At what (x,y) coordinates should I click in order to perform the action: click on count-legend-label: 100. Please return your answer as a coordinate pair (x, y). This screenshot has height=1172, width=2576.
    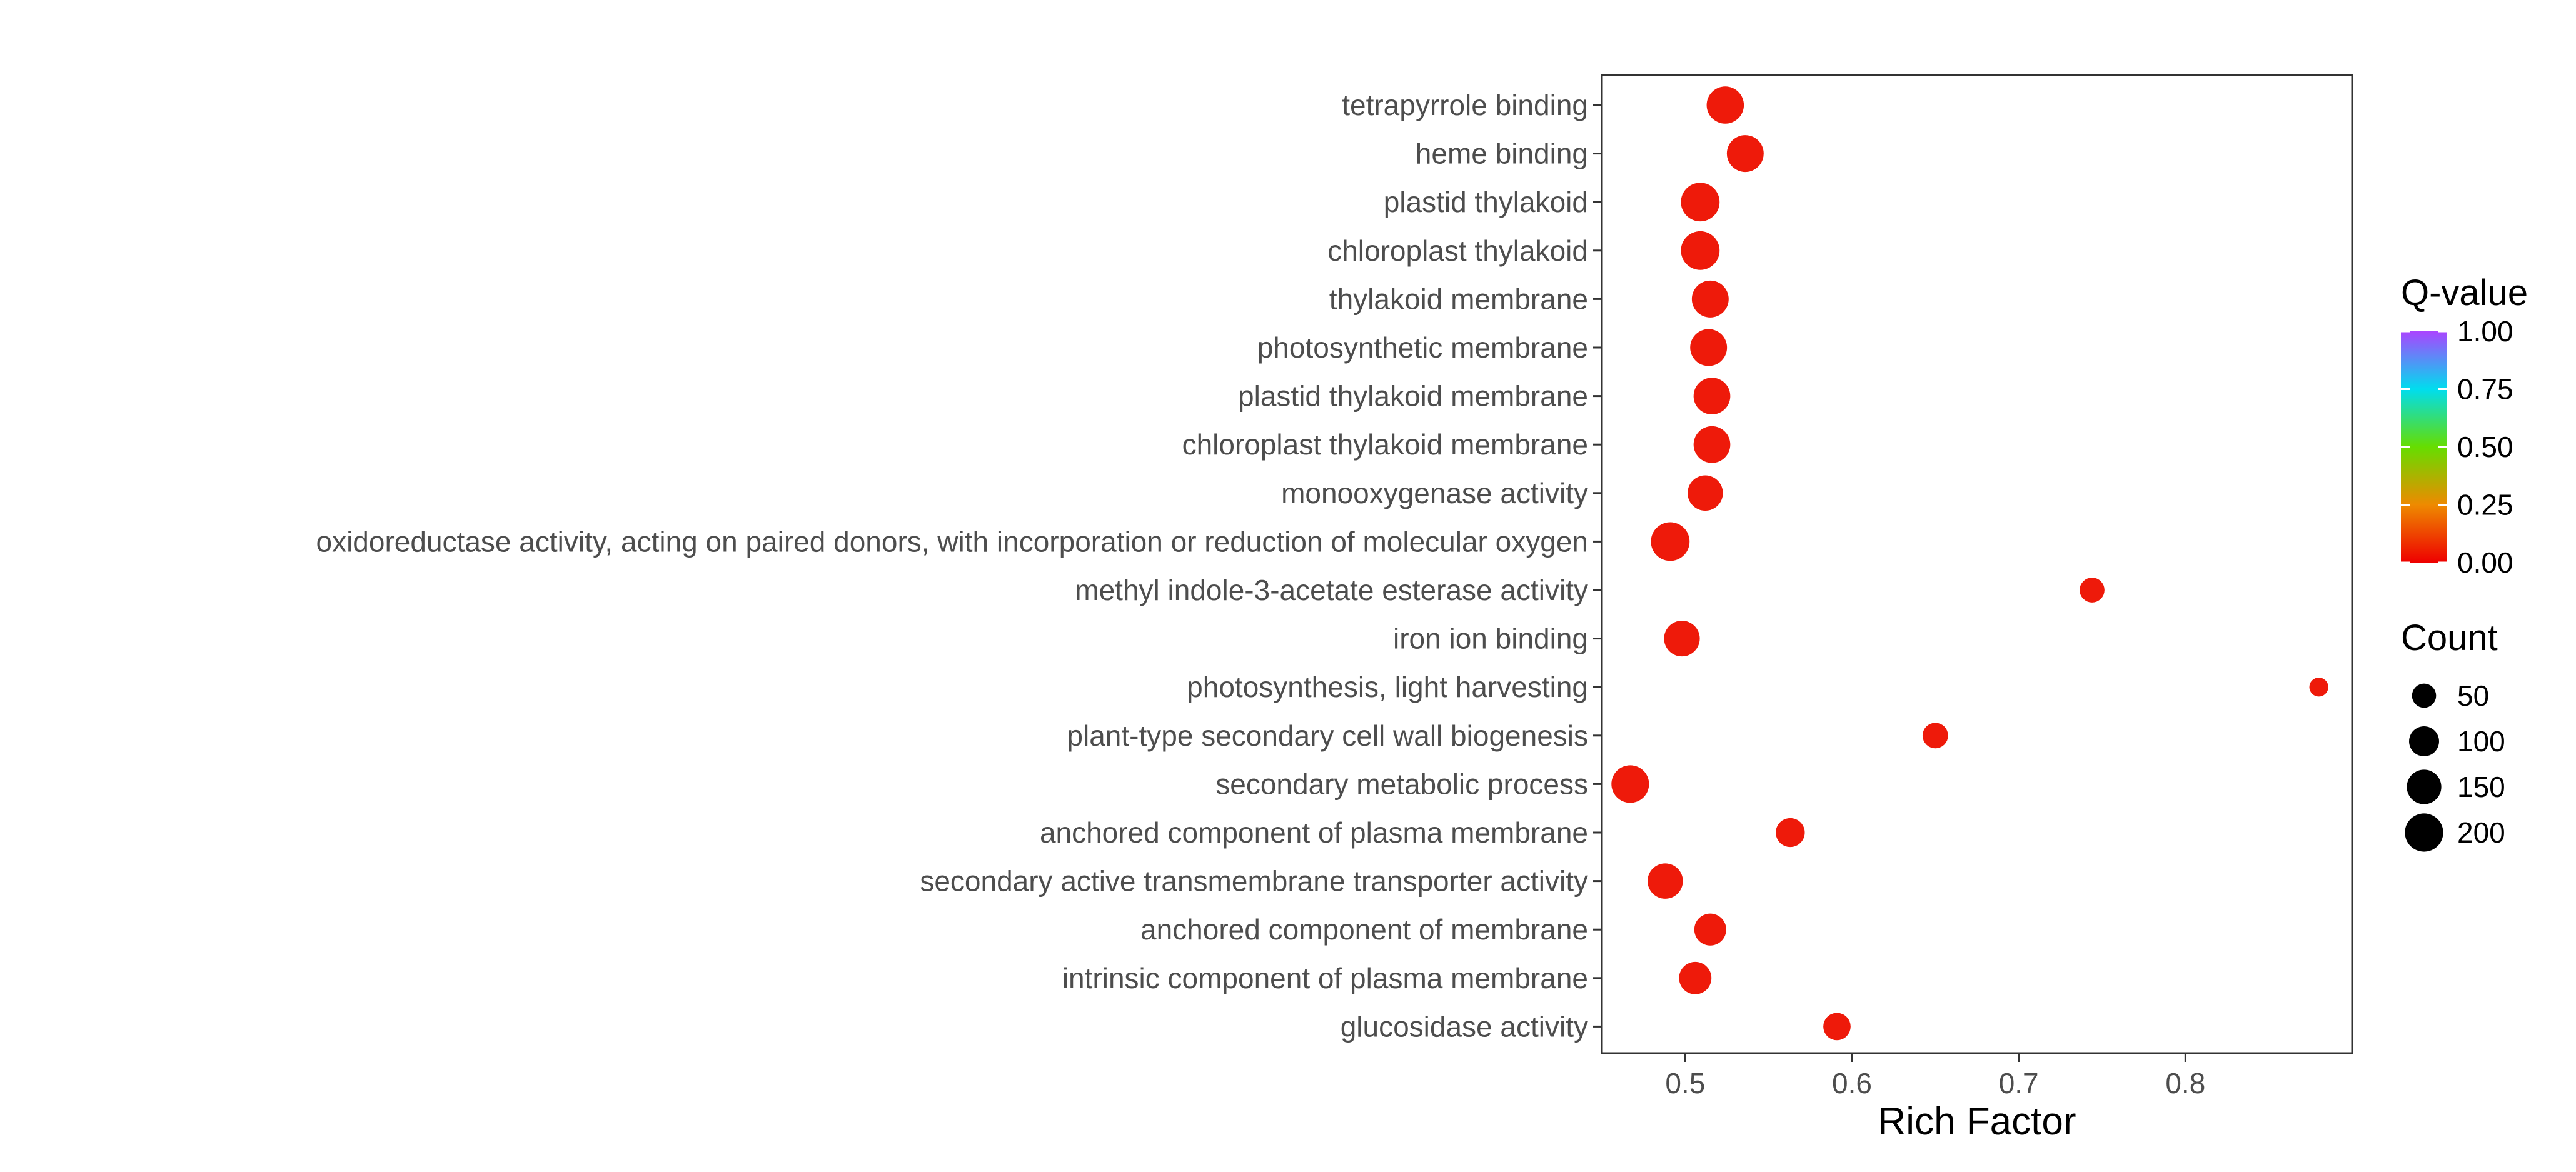
    Looking at the image, I should click on (2481, 741).